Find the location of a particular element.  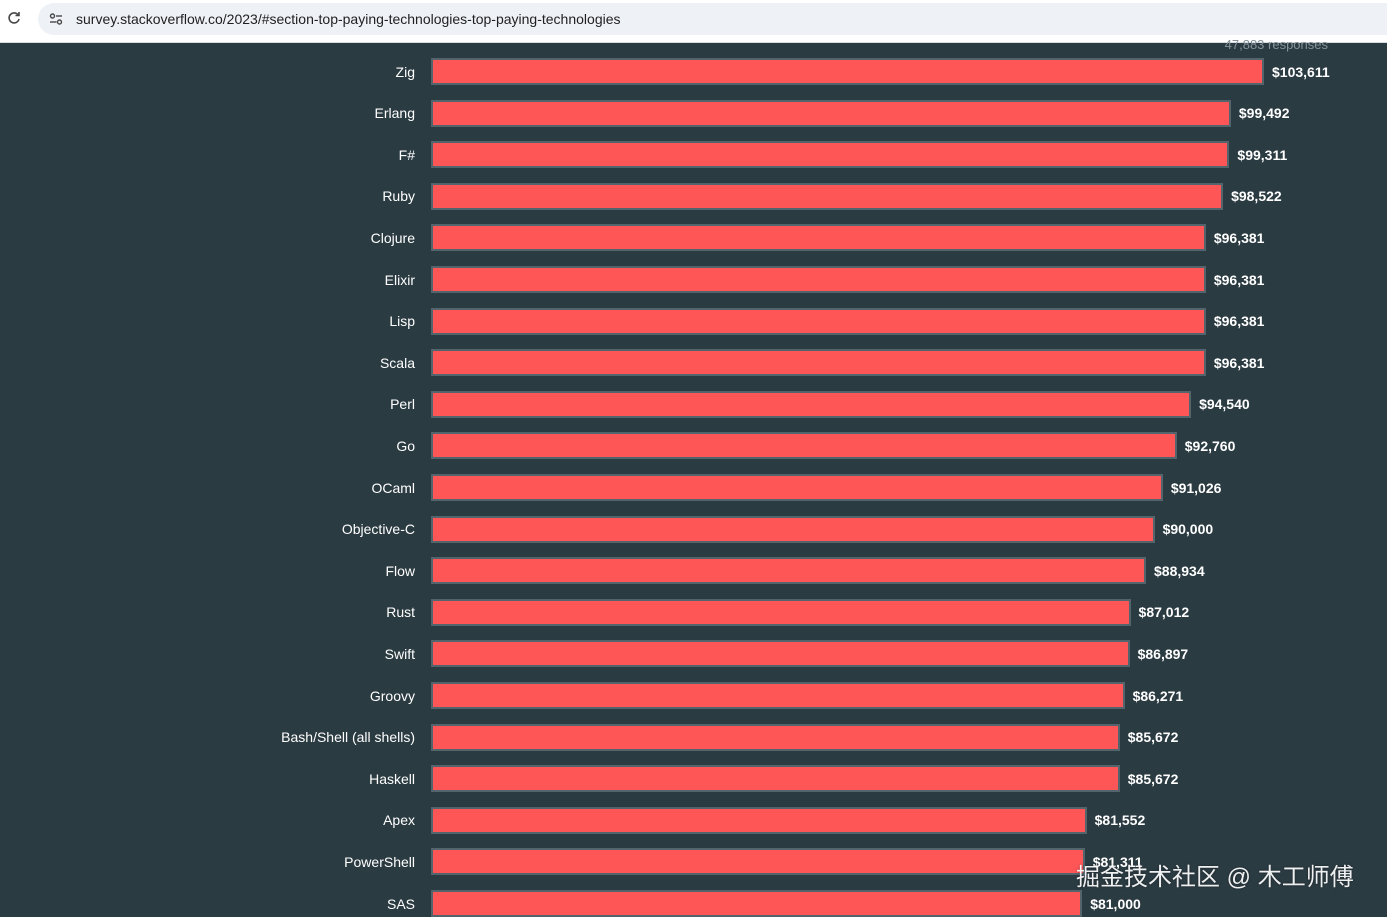

site-info-icon is located at coordinates (56, 19).